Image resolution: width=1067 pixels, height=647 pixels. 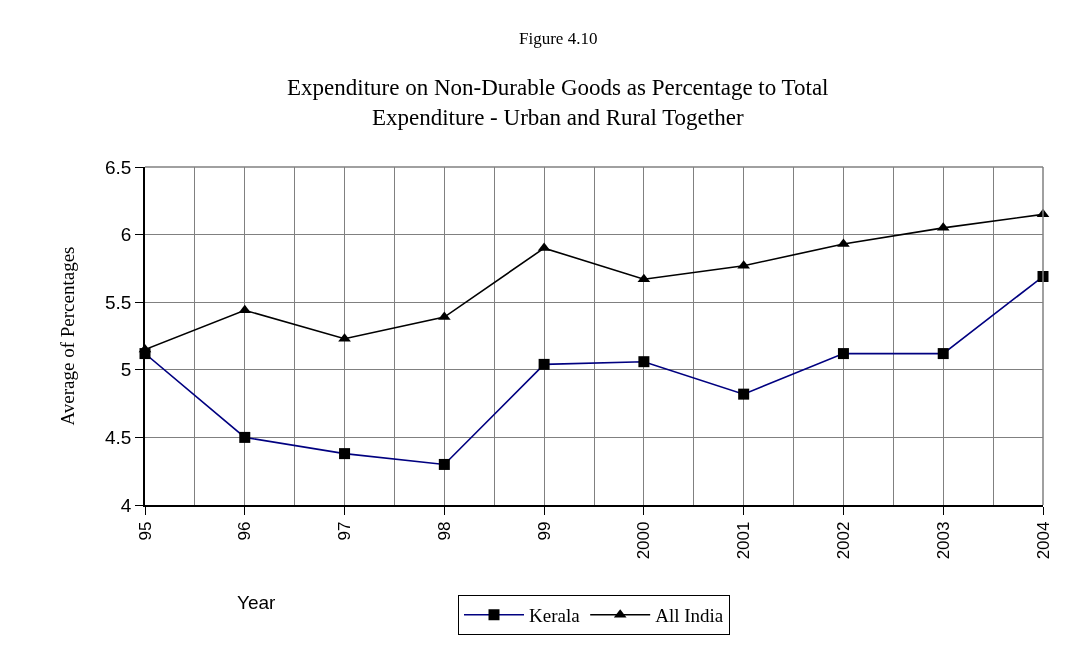 I want to click on chart-title: Figure 4.10, so click(x=558, y=38).